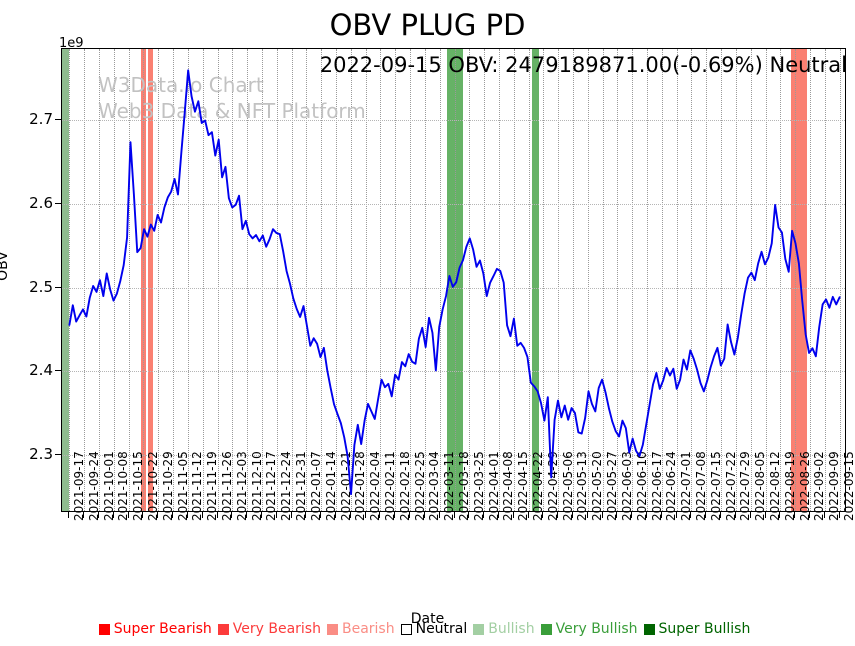 The height and width of the screenshot is (646, 855). Describe the element at coordinates (504, 629) in the screenshot. I see `legend-entry: Bullish` at that location.